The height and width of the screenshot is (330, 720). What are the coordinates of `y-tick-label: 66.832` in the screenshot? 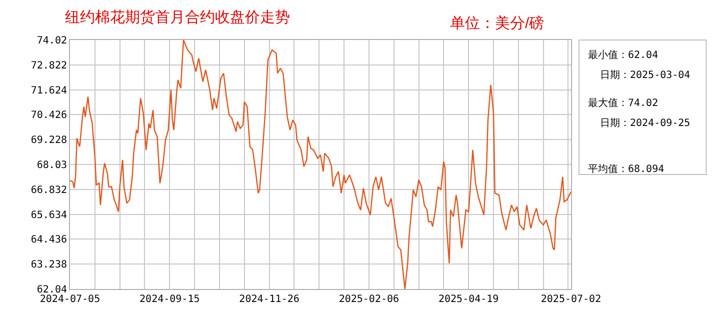 It's located at (48, 190).